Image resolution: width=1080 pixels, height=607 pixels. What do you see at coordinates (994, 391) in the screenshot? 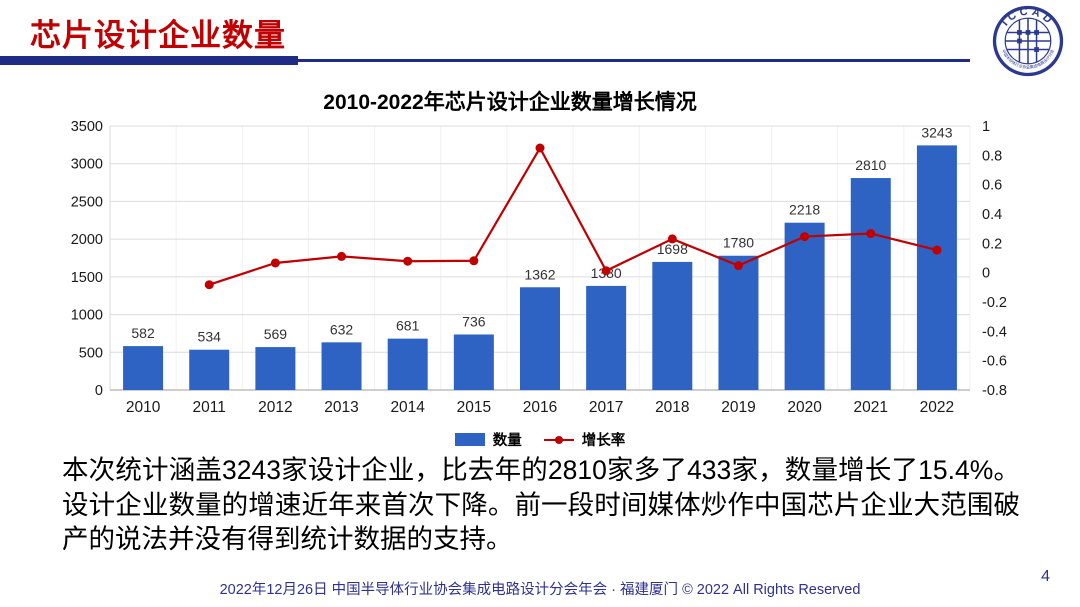
I see `svg-text: -0.8` at bounding box center [994, 391].